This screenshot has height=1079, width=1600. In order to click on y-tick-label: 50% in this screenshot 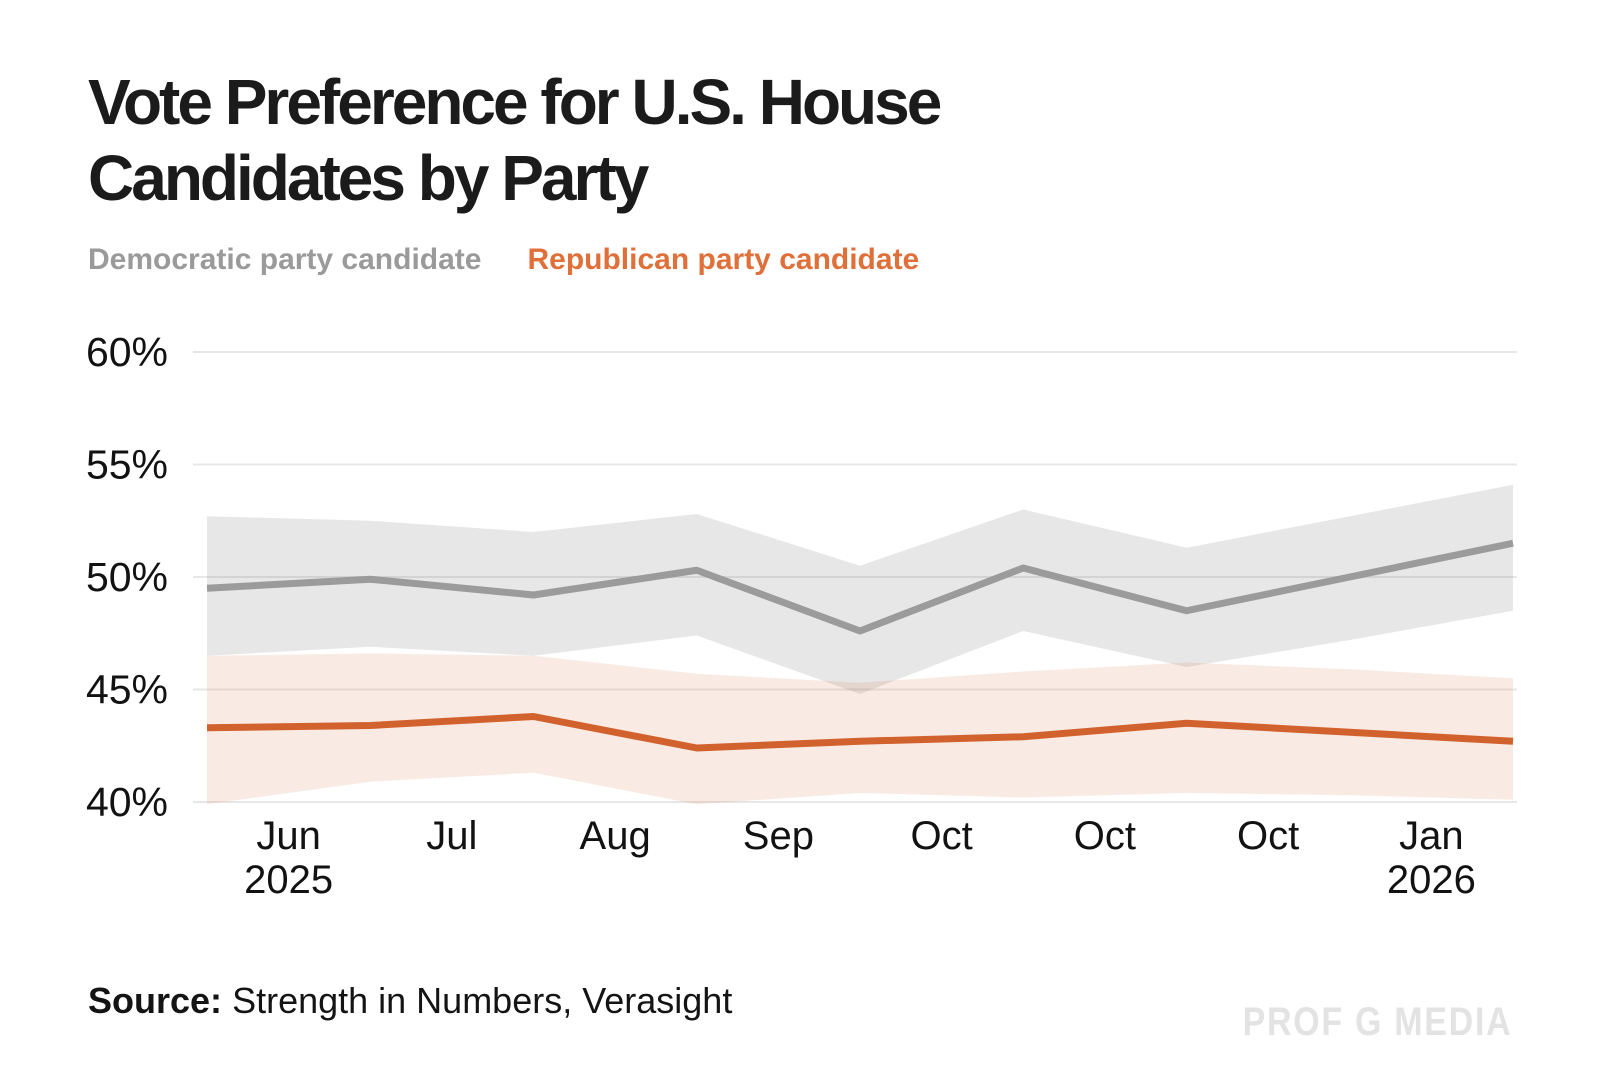, I will do `click(127, 577)`.